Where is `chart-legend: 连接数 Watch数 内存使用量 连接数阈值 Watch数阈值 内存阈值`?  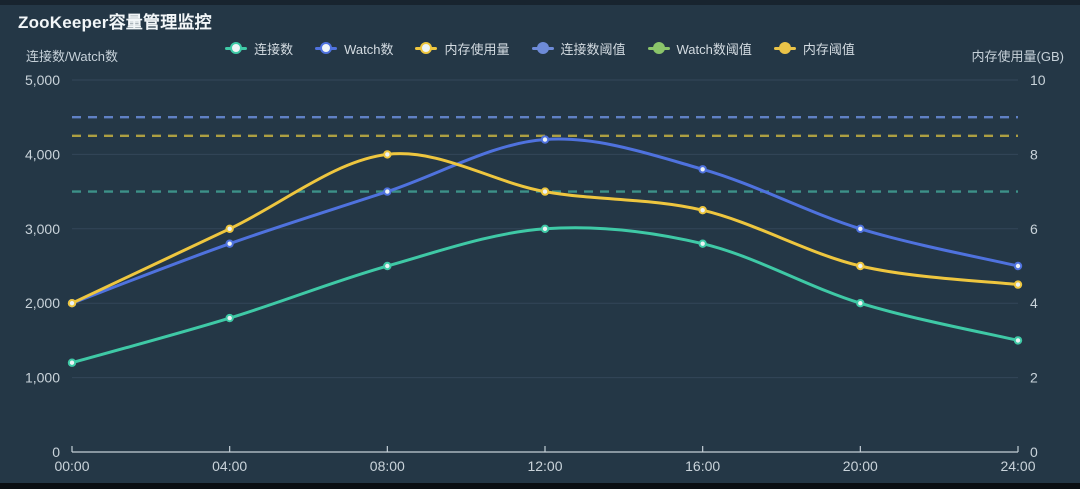 chart-legend: 连接数 Watch数 内存使用量 连接数阈值 Watch数阈值 内存阈值 is located at coordinates (540, 48).